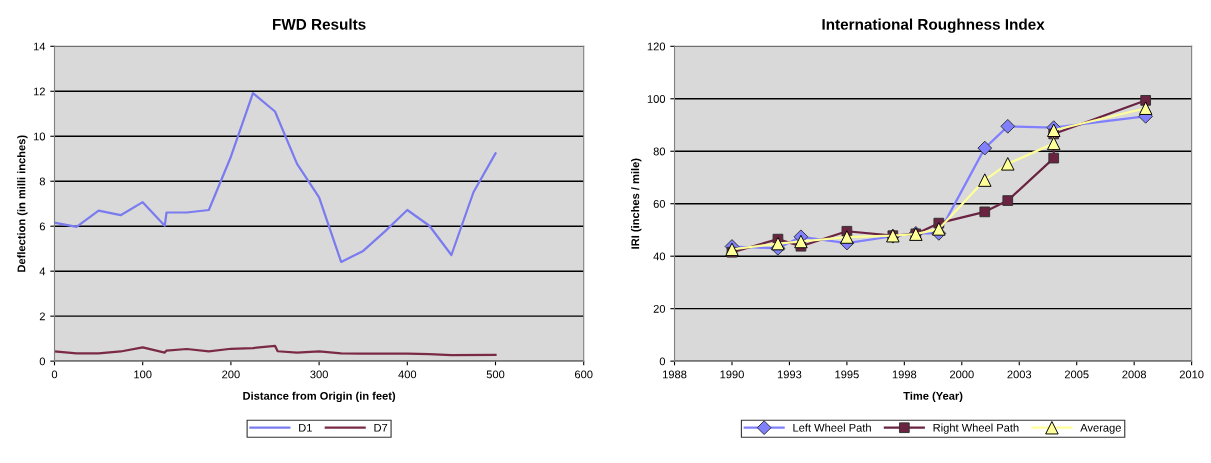 The width and height of the screenshot is (1211, 463). Describe the element at coordinates (231, 374) in the screenshot. I see `x-tick-label: 200` at that location.